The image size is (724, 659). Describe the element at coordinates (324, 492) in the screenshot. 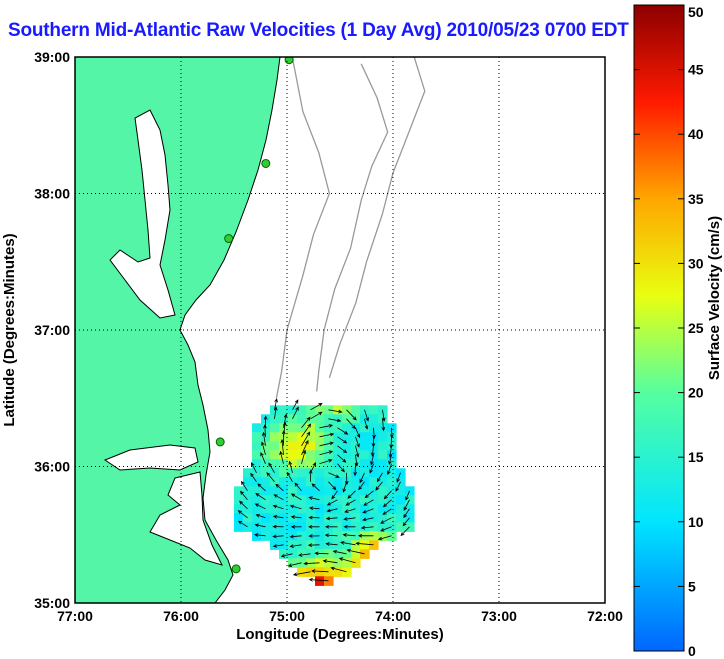

I see `velocity-field` at that location.